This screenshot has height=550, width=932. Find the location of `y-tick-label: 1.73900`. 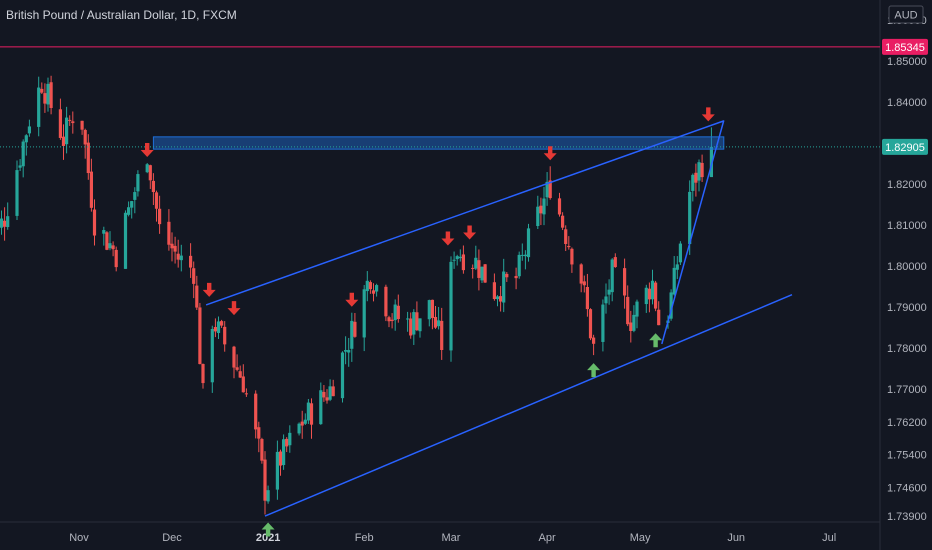

y-tick-label: 1.73900 is located at coordinates (907, 517).